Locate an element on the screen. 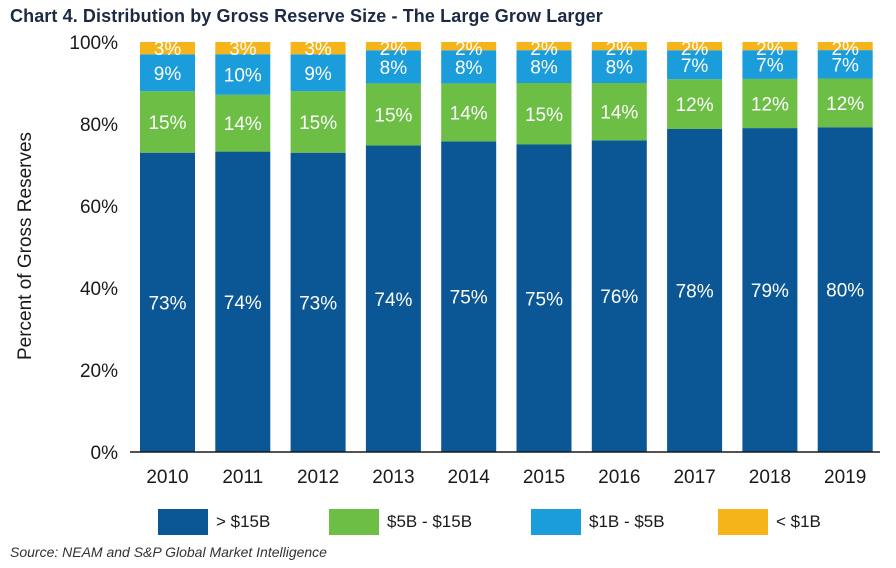 Image resolution: width=896 pixels, height=568 pixels. x-tick-label: 2016 is located at coordinates (619, 477).